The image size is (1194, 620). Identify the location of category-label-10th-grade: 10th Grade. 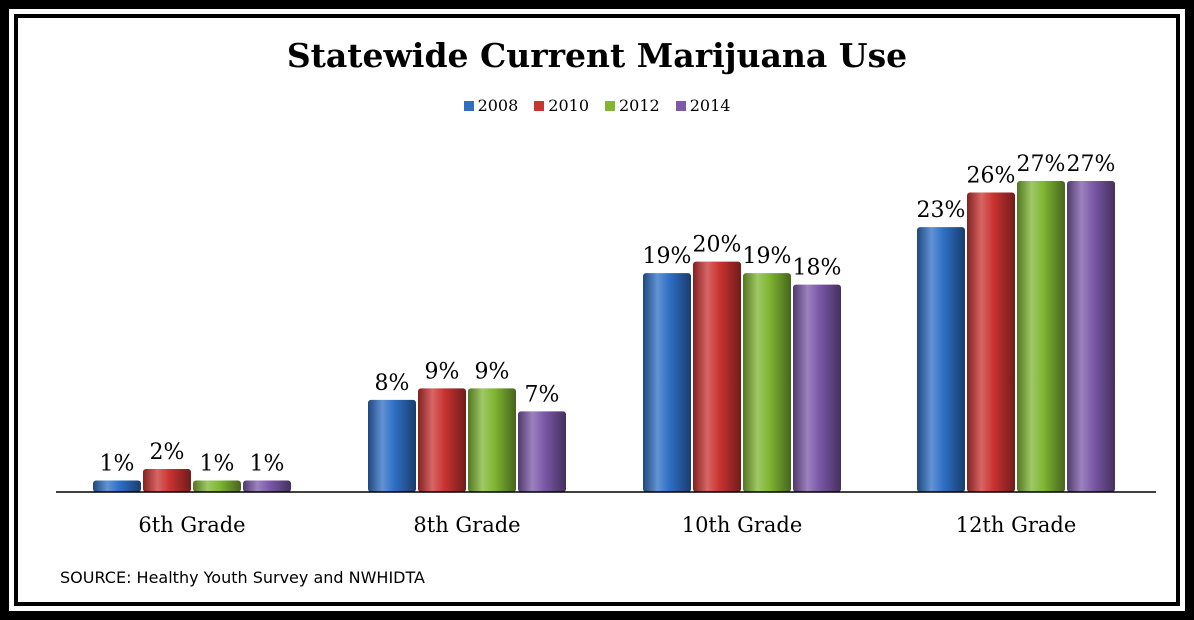
(742, 525).